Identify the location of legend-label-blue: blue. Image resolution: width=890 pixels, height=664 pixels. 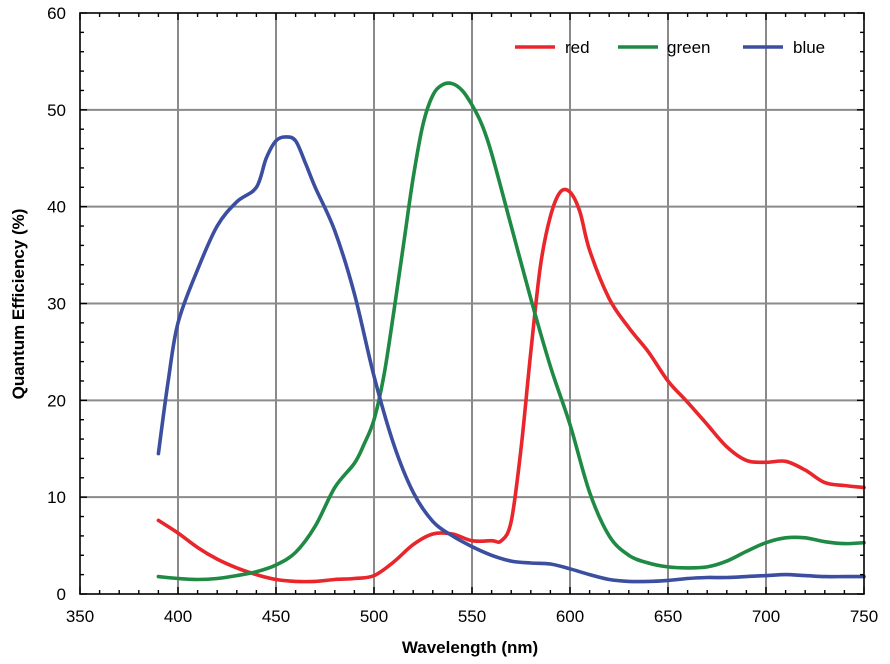
(809, 47).